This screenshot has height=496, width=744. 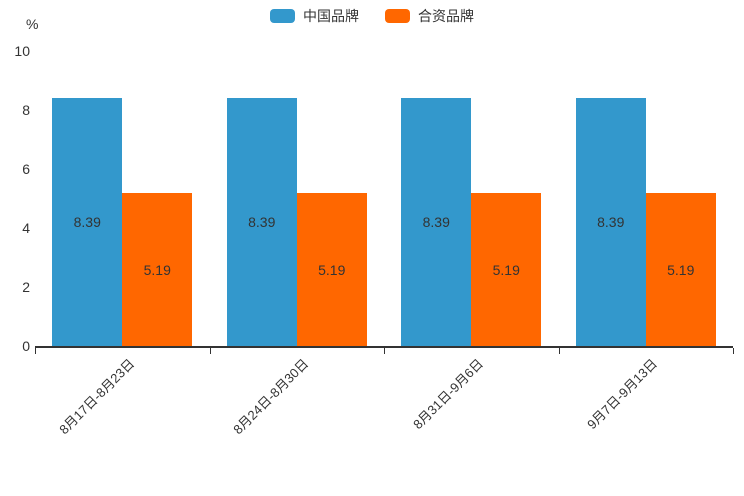 I want to click on bar-series1-group3, so click(x=436, y=222).